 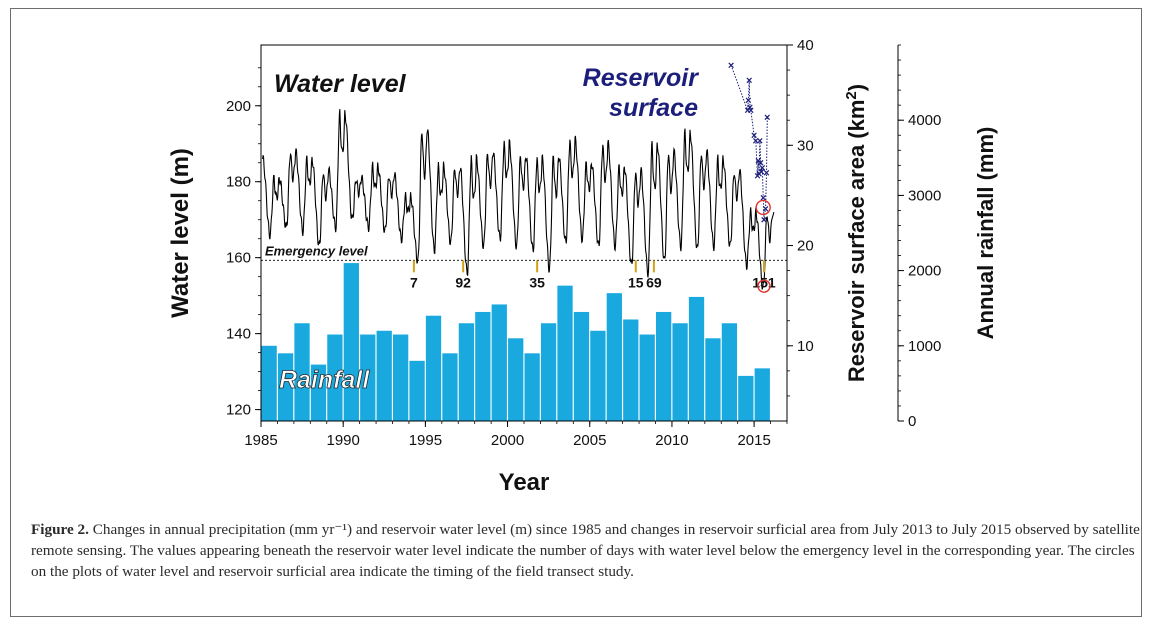 What do you see at coordinates (316, 250) in the screenshot?
I see `emergency-level-label: Emergency level` at bounding box center [316, 250].